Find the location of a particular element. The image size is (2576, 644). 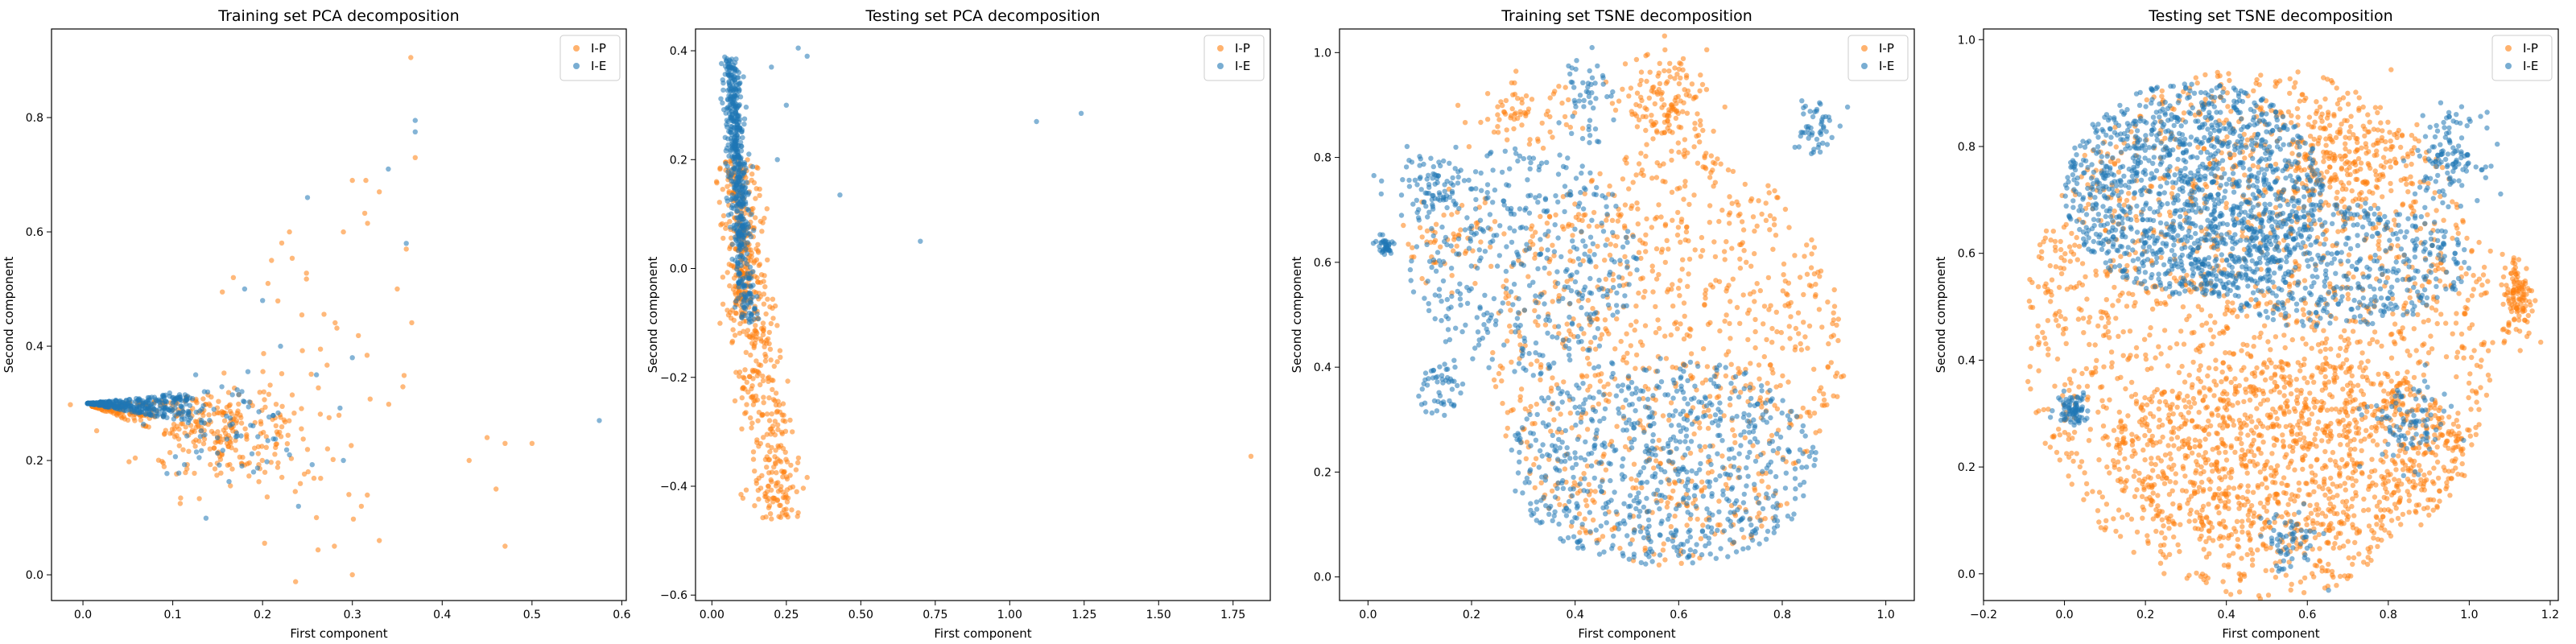

legend-label-I-P: I-P is located at coordinates (1886, 48).